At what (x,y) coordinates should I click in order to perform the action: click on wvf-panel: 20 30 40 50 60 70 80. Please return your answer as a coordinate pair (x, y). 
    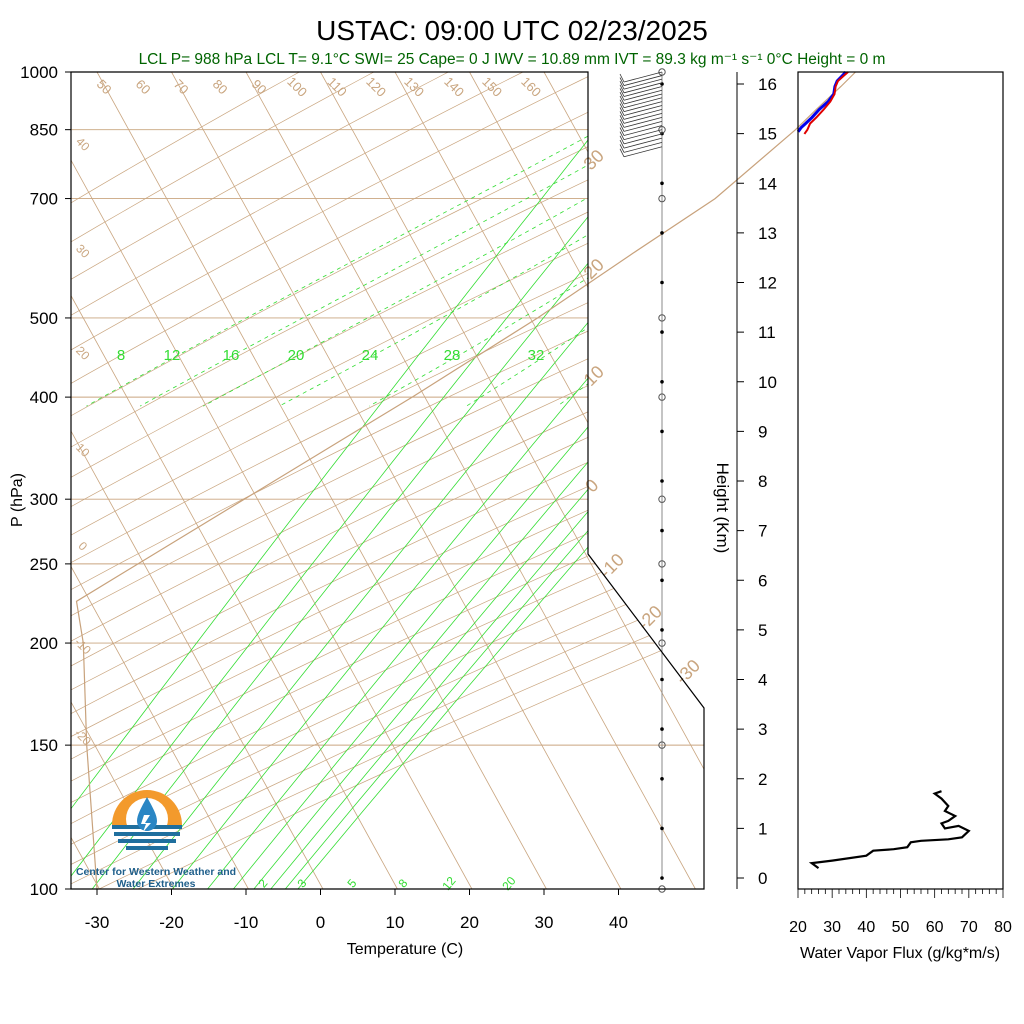
    Looking at the image, I should click on (900, 863).